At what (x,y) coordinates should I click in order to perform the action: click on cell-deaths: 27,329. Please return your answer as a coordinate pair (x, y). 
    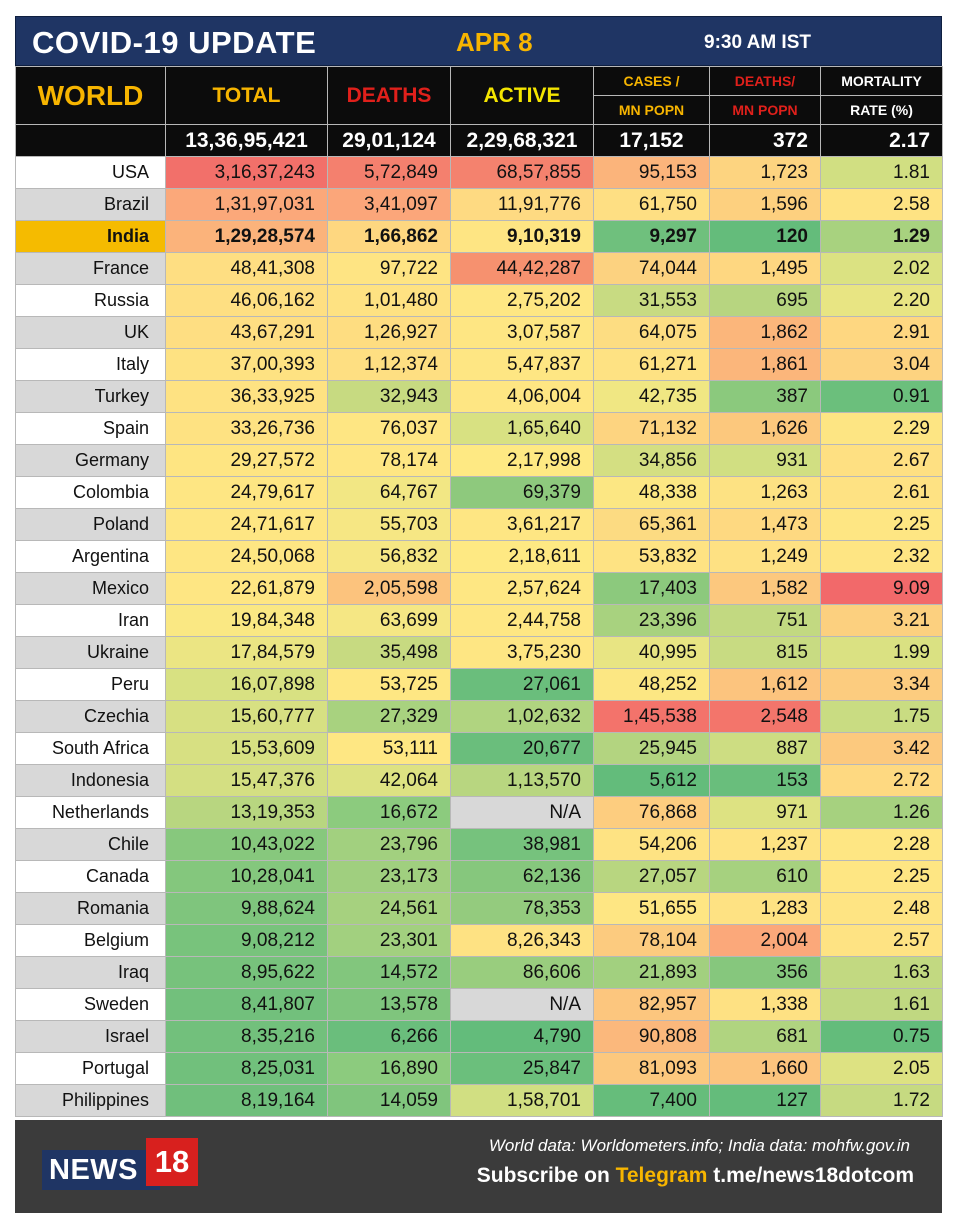
    Looking at the image, I should click on (389, 716).